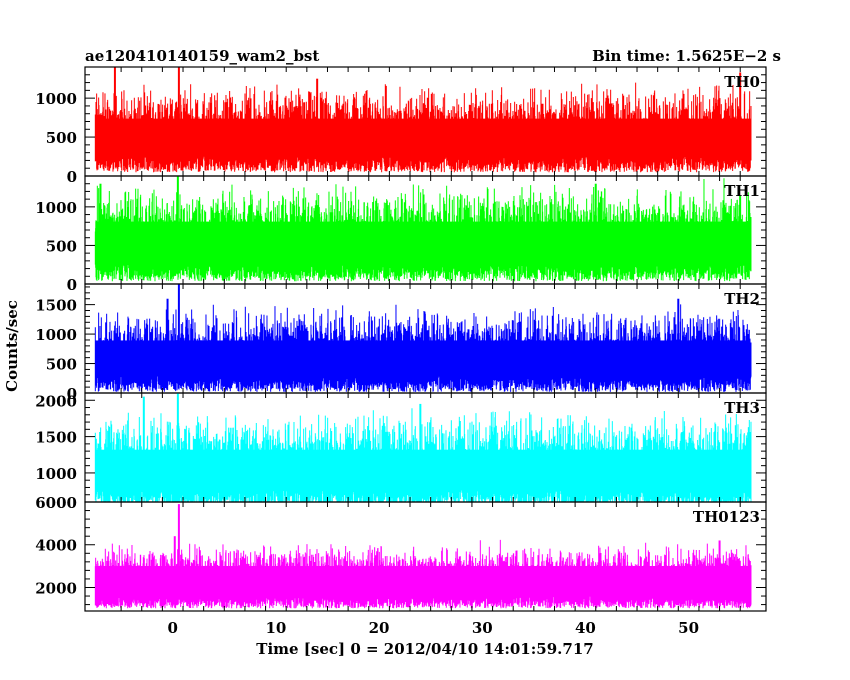 The width and height of the screenshot is (850, 680). What do you see at coordinates (12, 346) in the screenshot?
I see `y-axis-label: Counts/sec` at bounding box center [12, 346].